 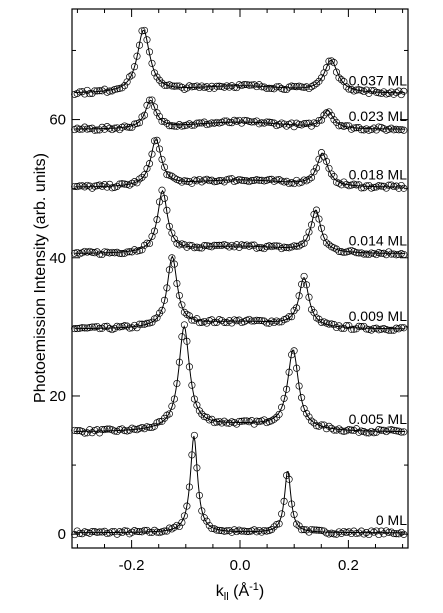 What do you see at coordinates (261, 591) in the screenshot?
I see `x-axis-title-close: )` at bounding box center [261, 591].